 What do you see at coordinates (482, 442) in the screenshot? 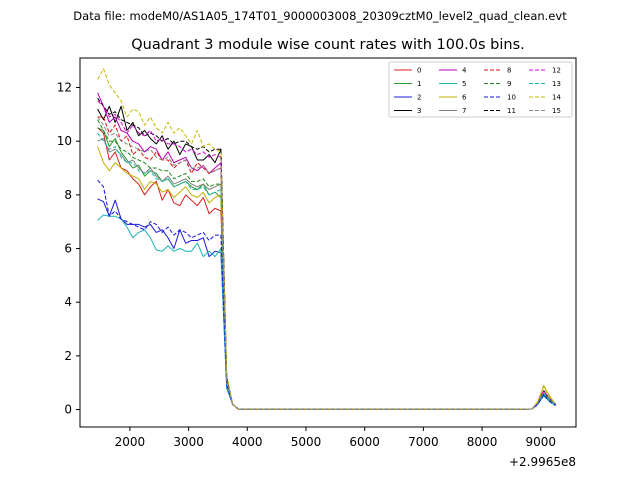
I see `x-tick-label: 8000` at bounding box center [482, 442].